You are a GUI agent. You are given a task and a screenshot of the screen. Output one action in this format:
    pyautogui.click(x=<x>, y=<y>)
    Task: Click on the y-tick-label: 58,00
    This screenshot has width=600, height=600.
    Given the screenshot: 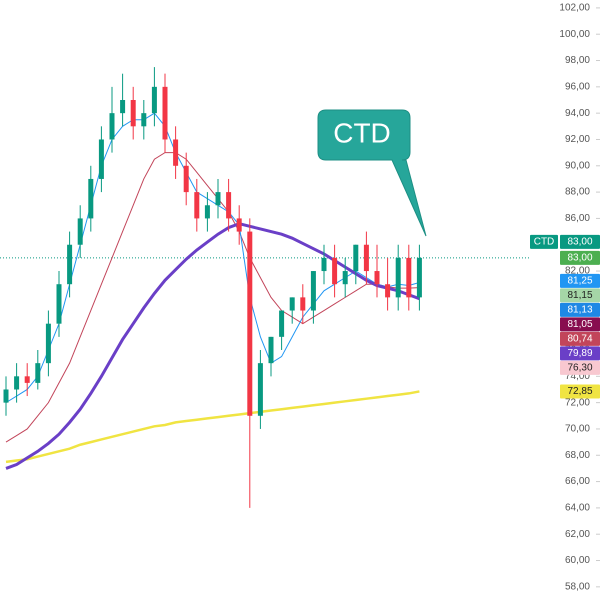 What is the action you would take?
    pyautogui.click(x=577, y=586)
    